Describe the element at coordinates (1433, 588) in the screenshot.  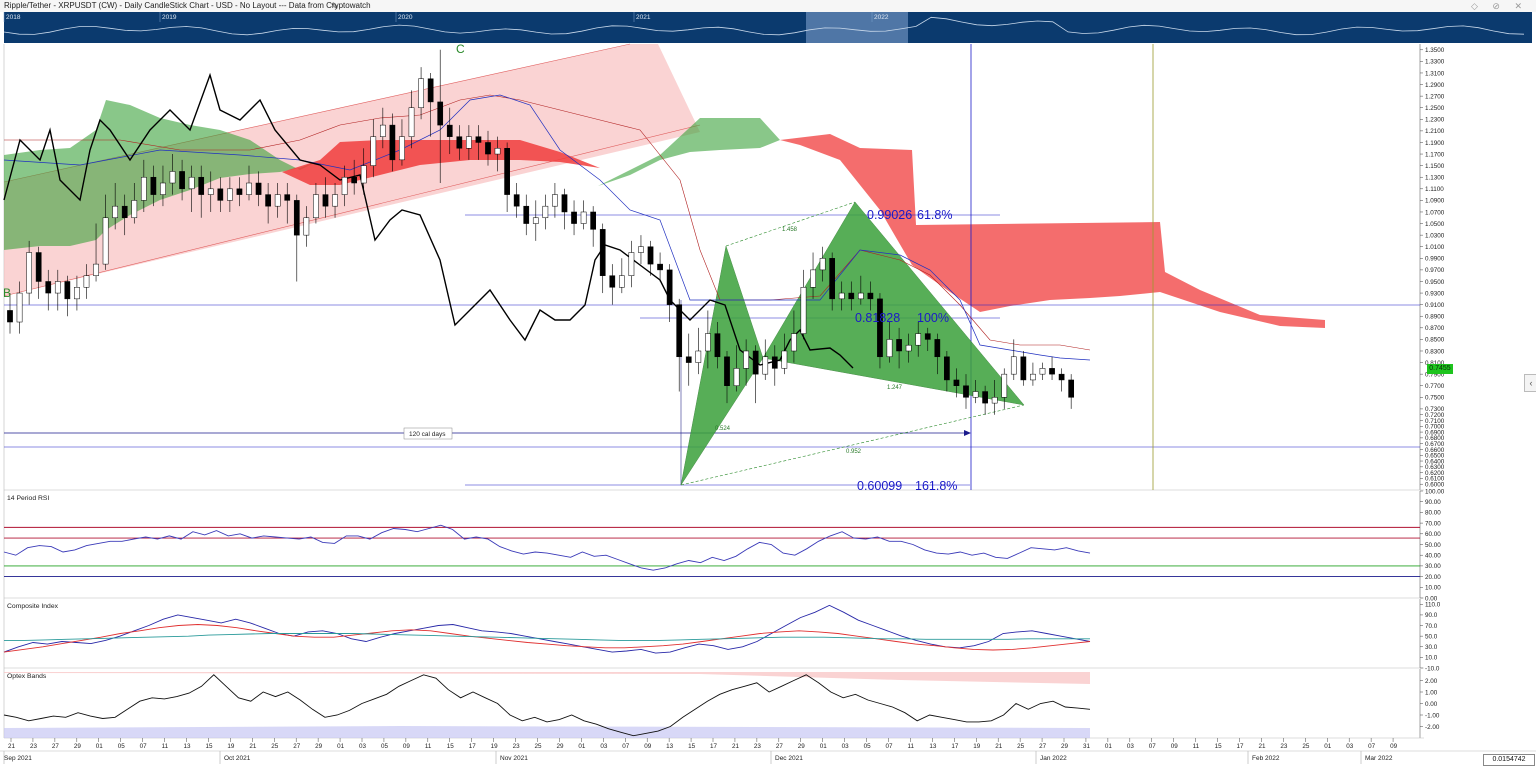
I see `panel-tick-label: 10.00` at that location.